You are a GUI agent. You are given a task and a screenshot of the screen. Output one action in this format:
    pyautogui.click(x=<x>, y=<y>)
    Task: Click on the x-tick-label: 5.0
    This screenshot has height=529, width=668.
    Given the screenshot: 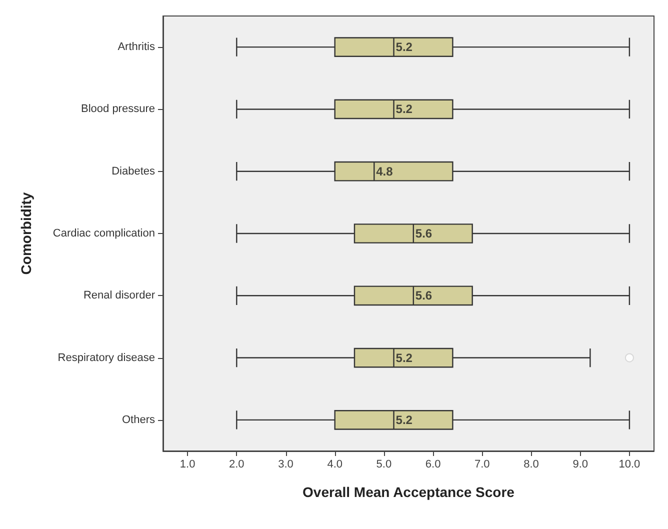 What is the action you would take?
    pyautogui.click(x=384, y=464)
    